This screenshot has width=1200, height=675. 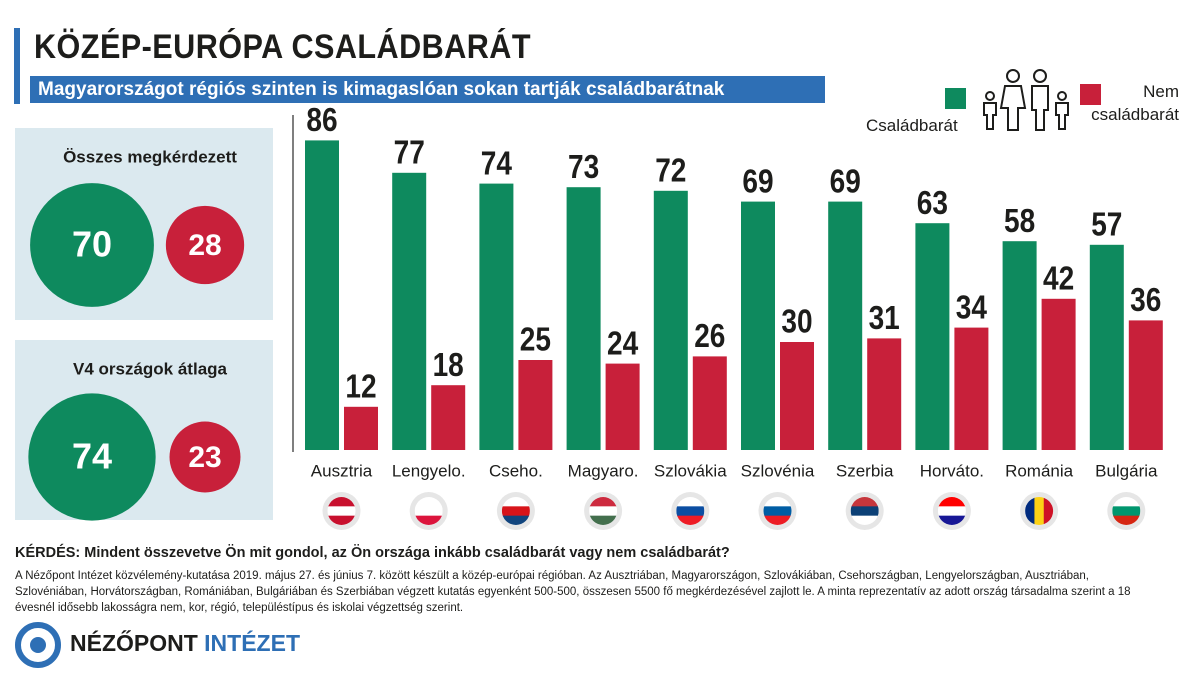 I want to click on category-label: Horváto., so click(x=952, y=470).